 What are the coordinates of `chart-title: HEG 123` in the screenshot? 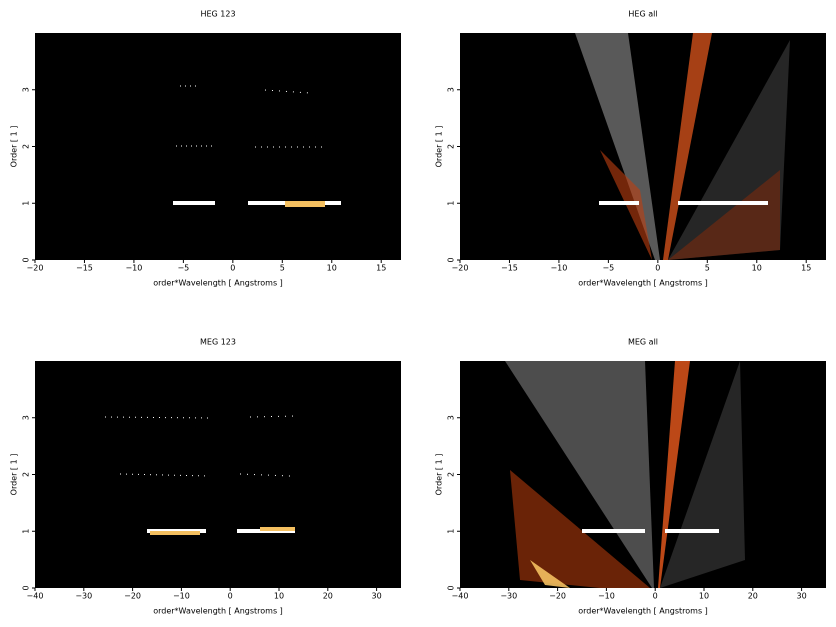 It's located at (217, 14).